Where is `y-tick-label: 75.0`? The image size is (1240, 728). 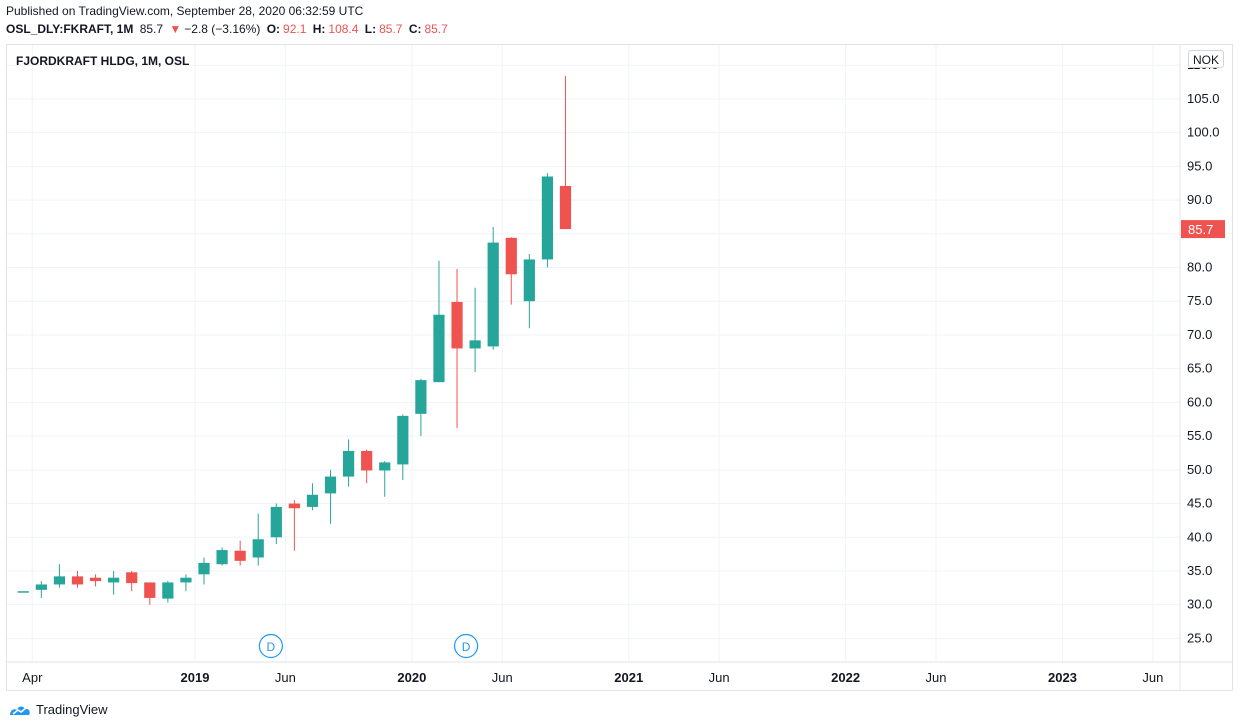 y-tick-label: 75.0 is located at coordinates (1199, 300).